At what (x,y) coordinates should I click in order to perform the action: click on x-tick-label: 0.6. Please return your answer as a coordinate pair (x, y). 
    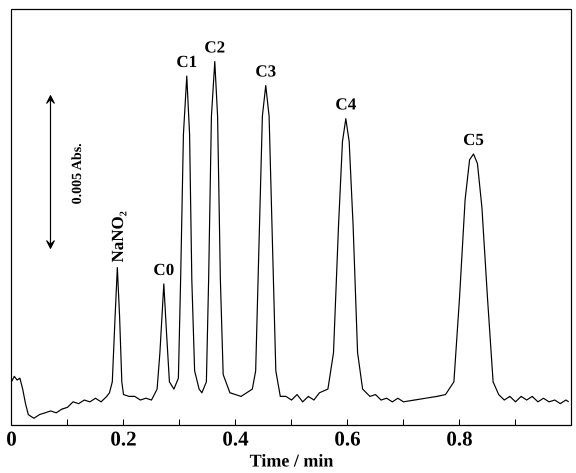
    Looking at the image, I should click on (347, 438).